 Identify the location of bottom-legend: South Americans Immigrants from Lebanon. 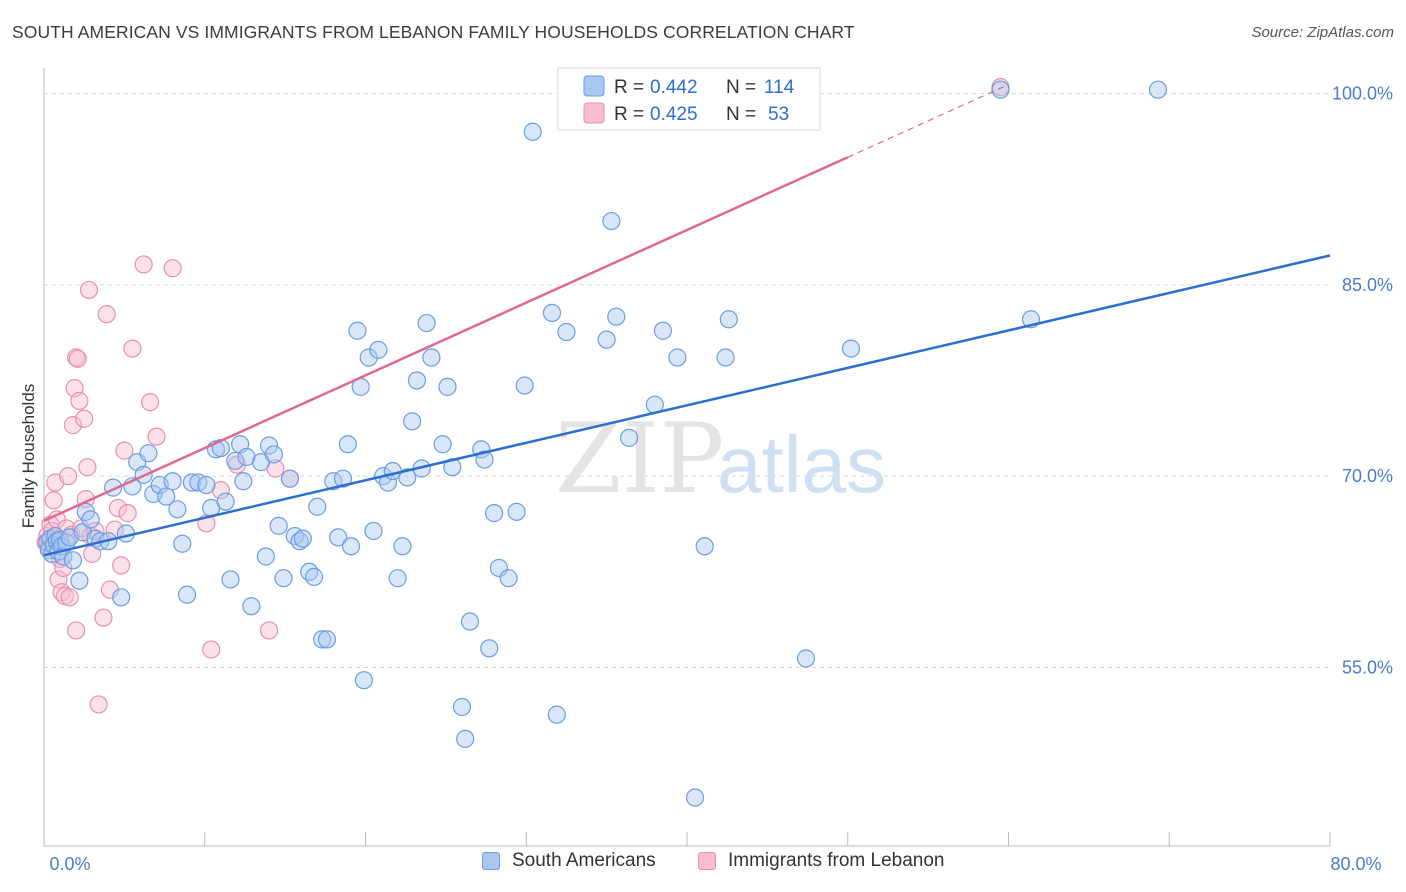
(703, 865).